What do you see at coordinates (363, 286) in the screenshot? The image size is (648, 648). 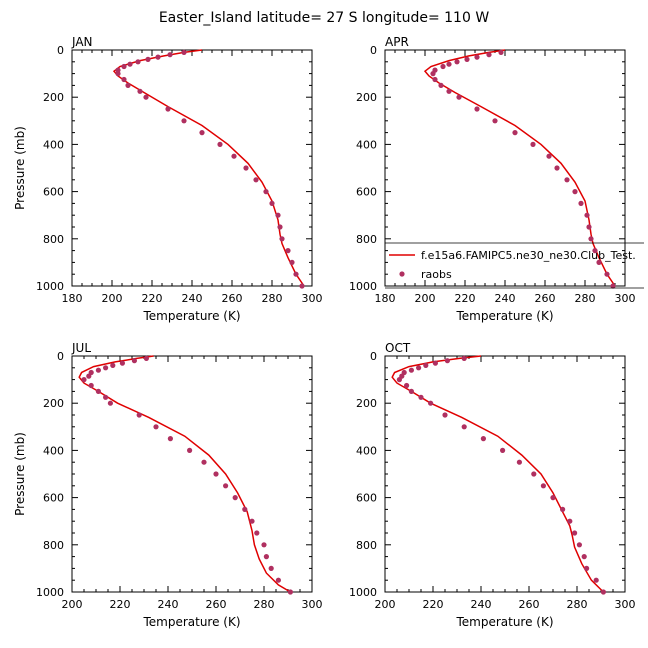 I see `y-tick-label: 1000` at bounding box center [363, 286].